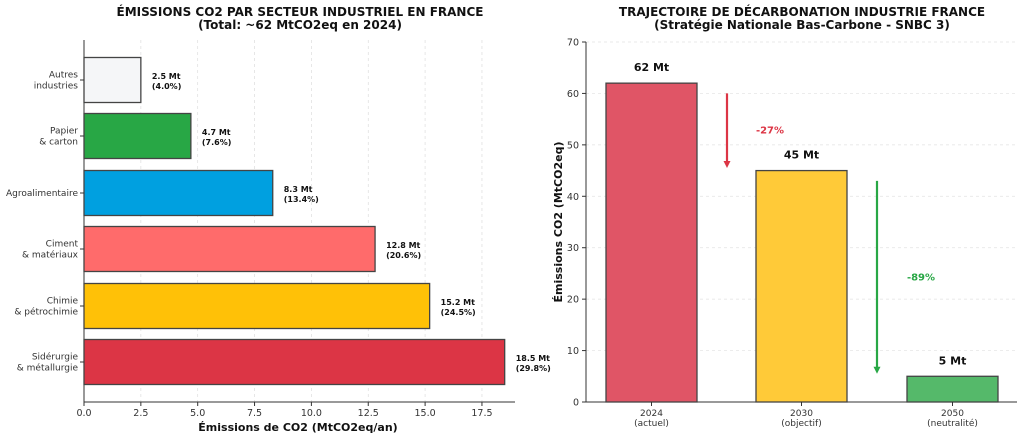 The height and width of the screenshot is (436, 1024). Describe the element at coordinates (573, 145) in the screenshot. I see `y-tick-label: 50` at that location.